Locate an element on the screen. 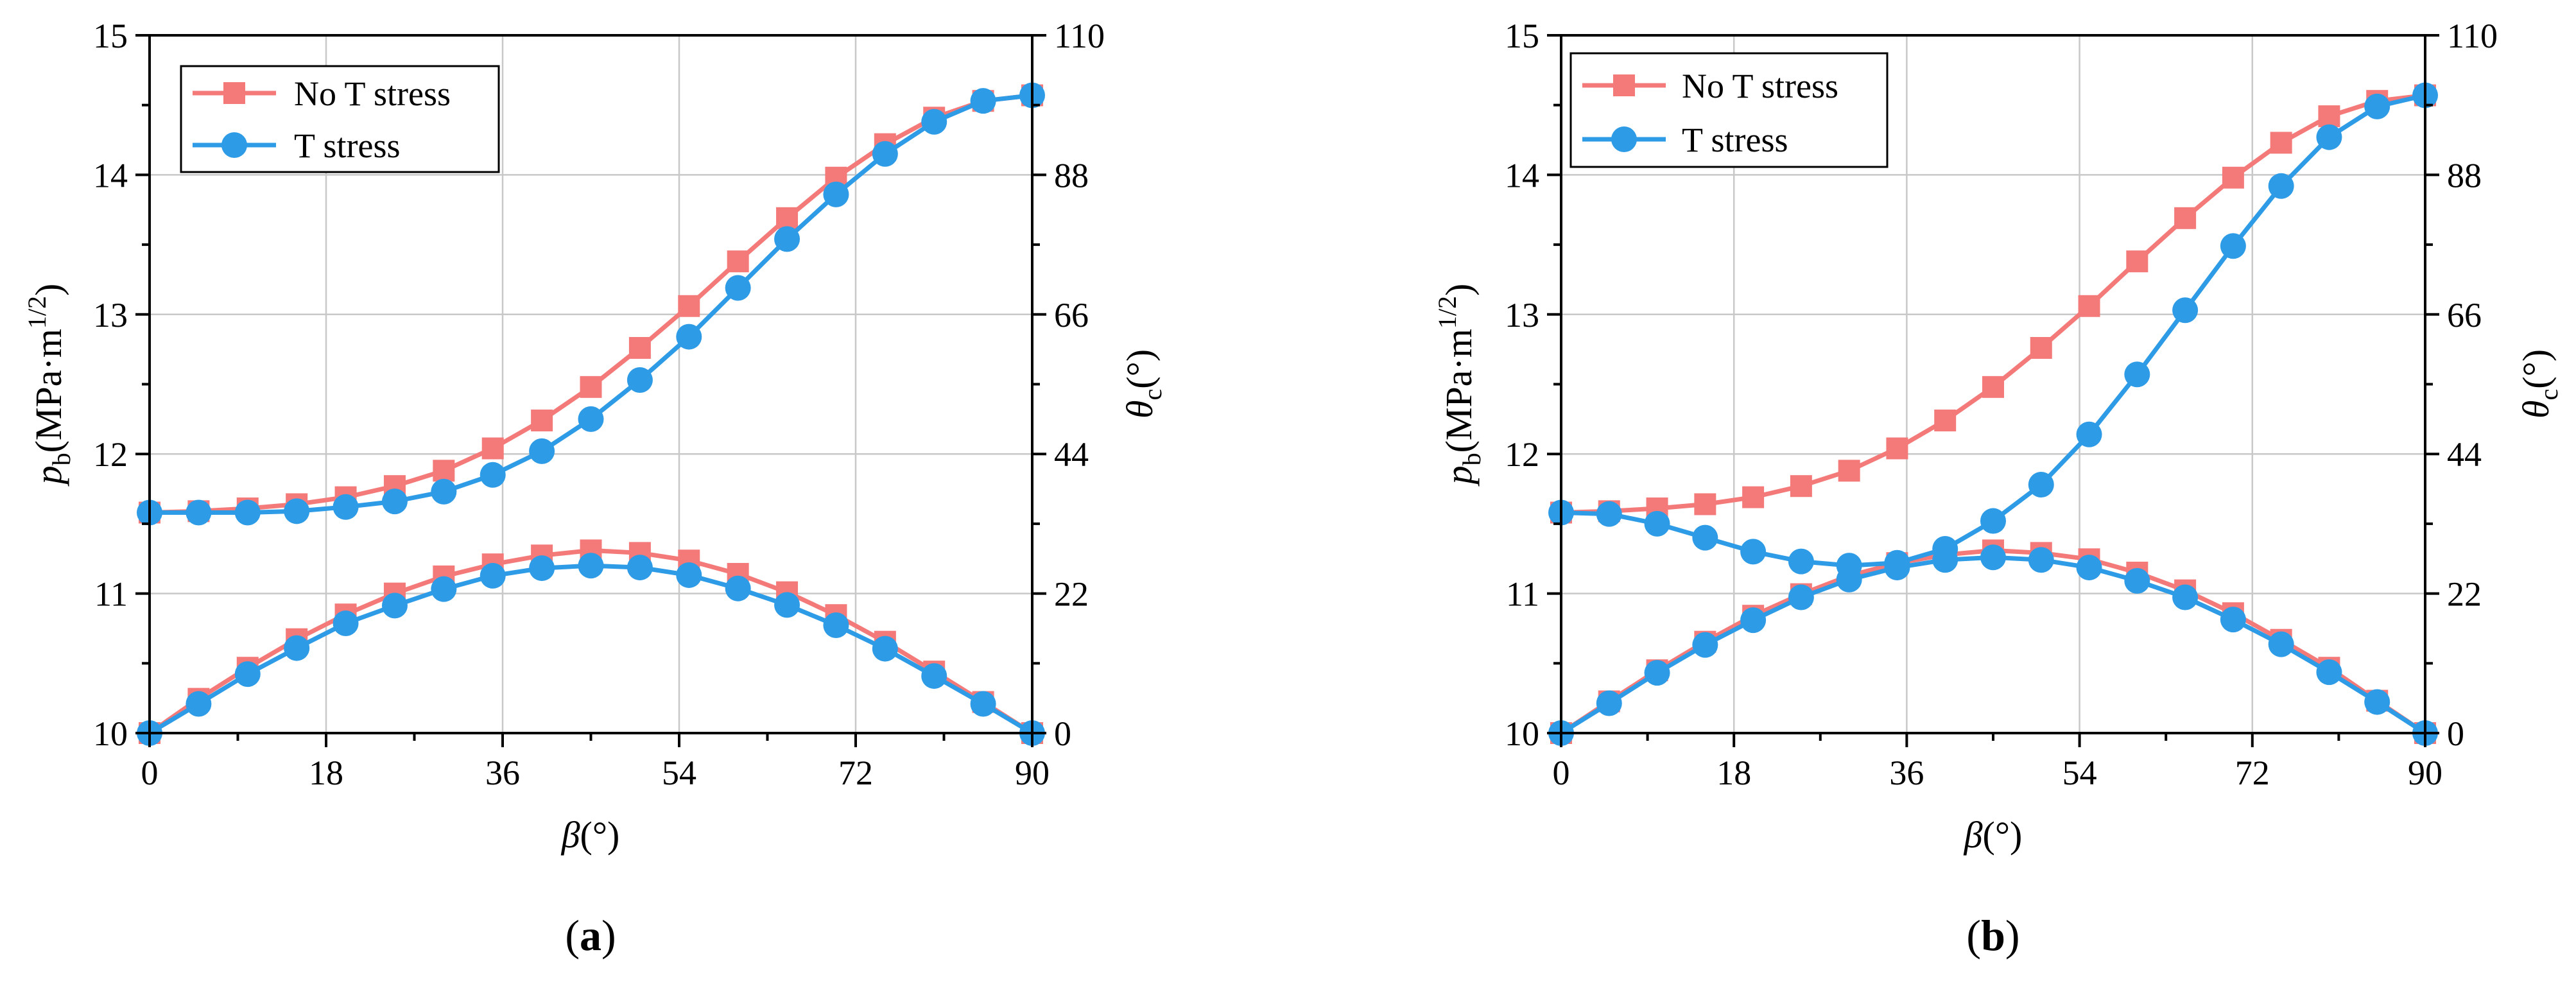 This screenshot has height=986, width=2576. right-y-axis-title: θc(°) is located at coordinates (2539, 384).